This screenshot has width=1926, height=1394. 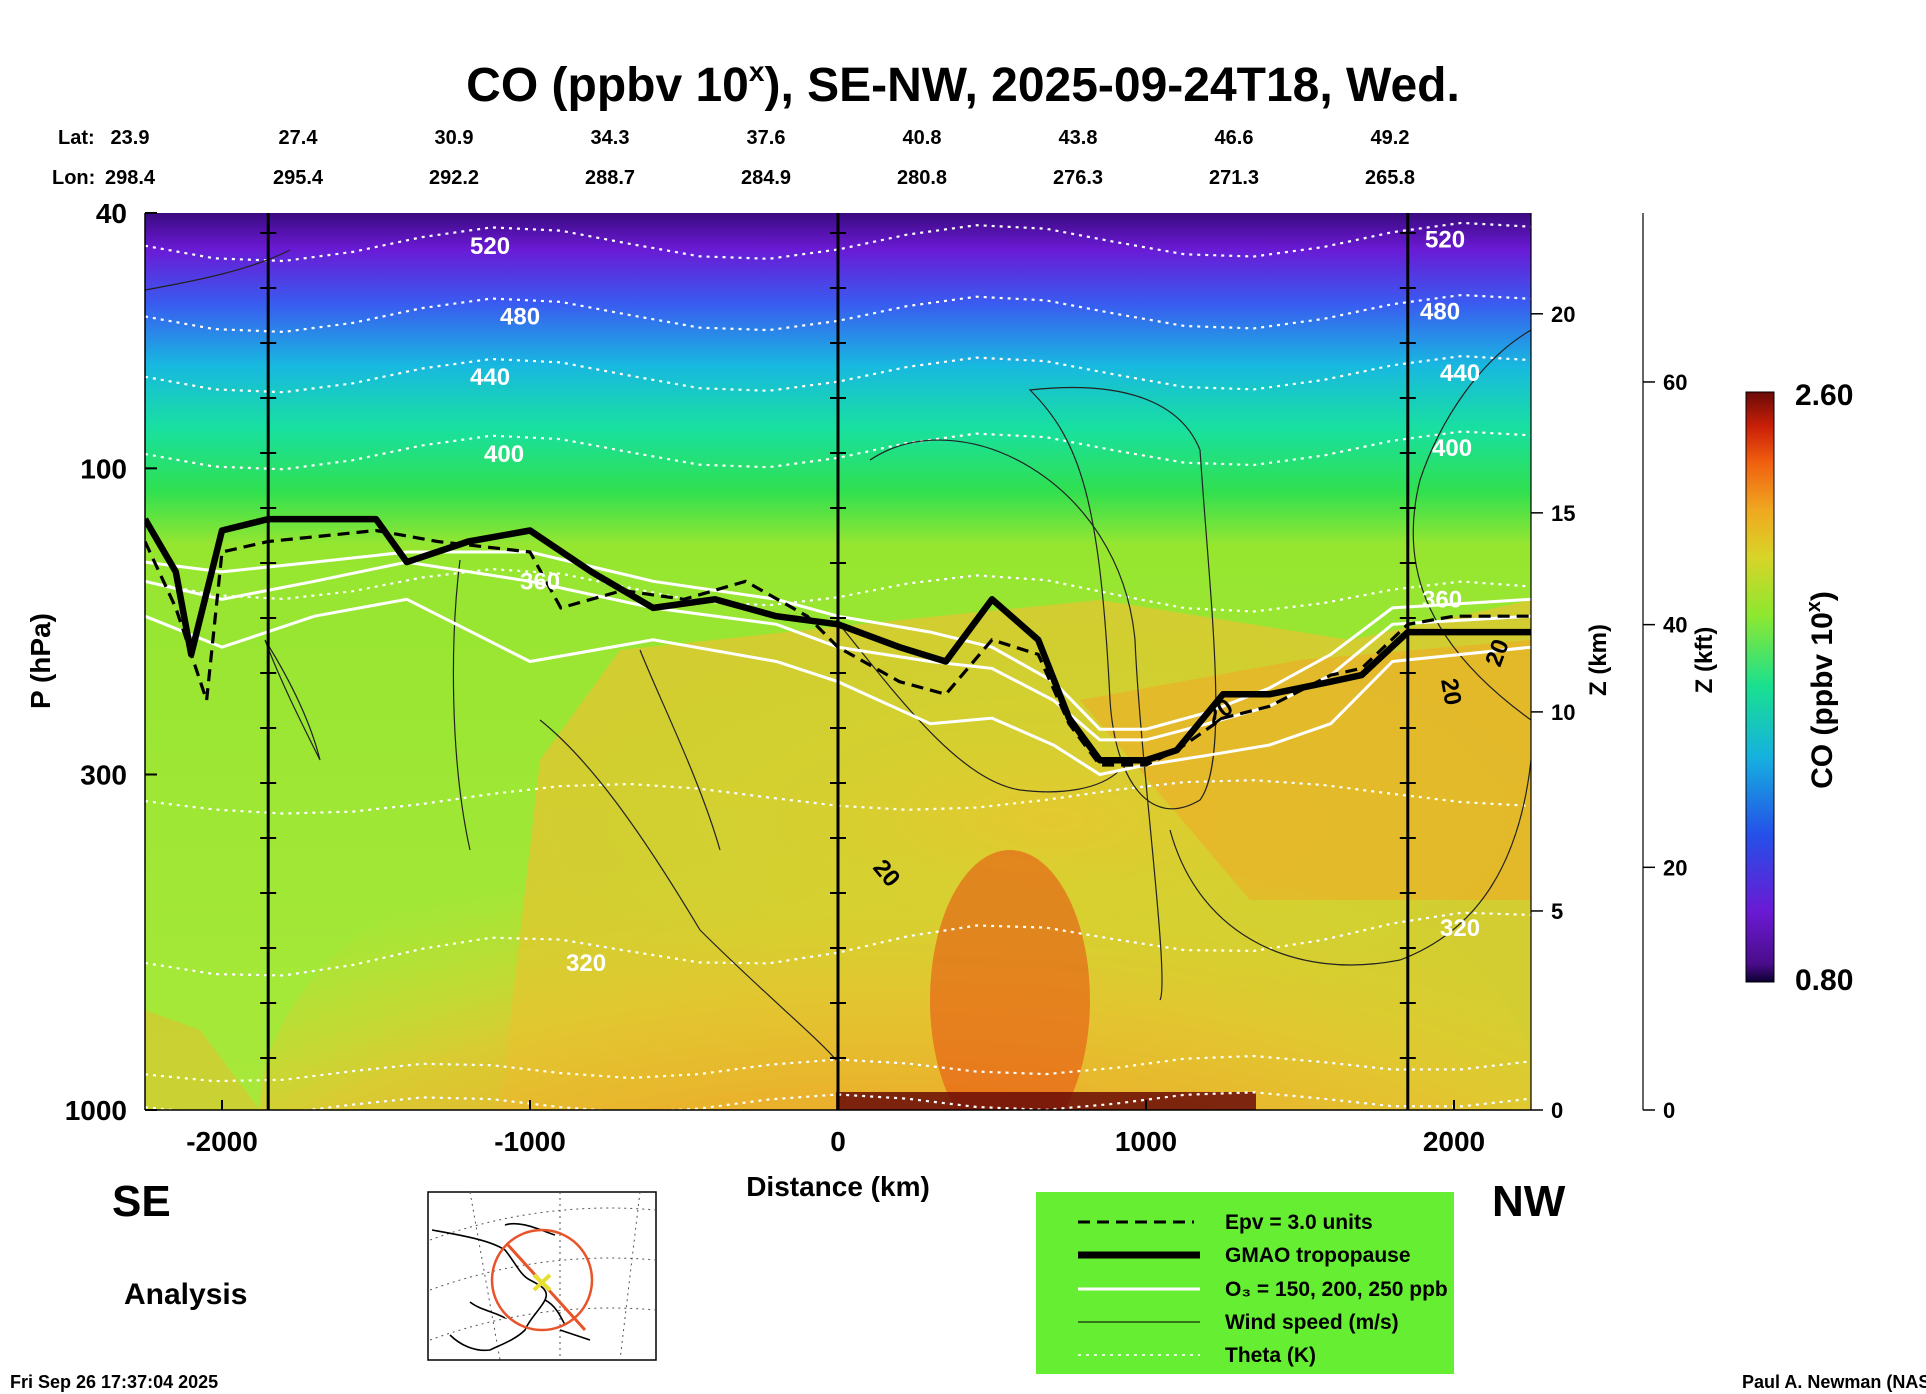 I want to click on lon-value: 298.4, so click(x=130, y=178).